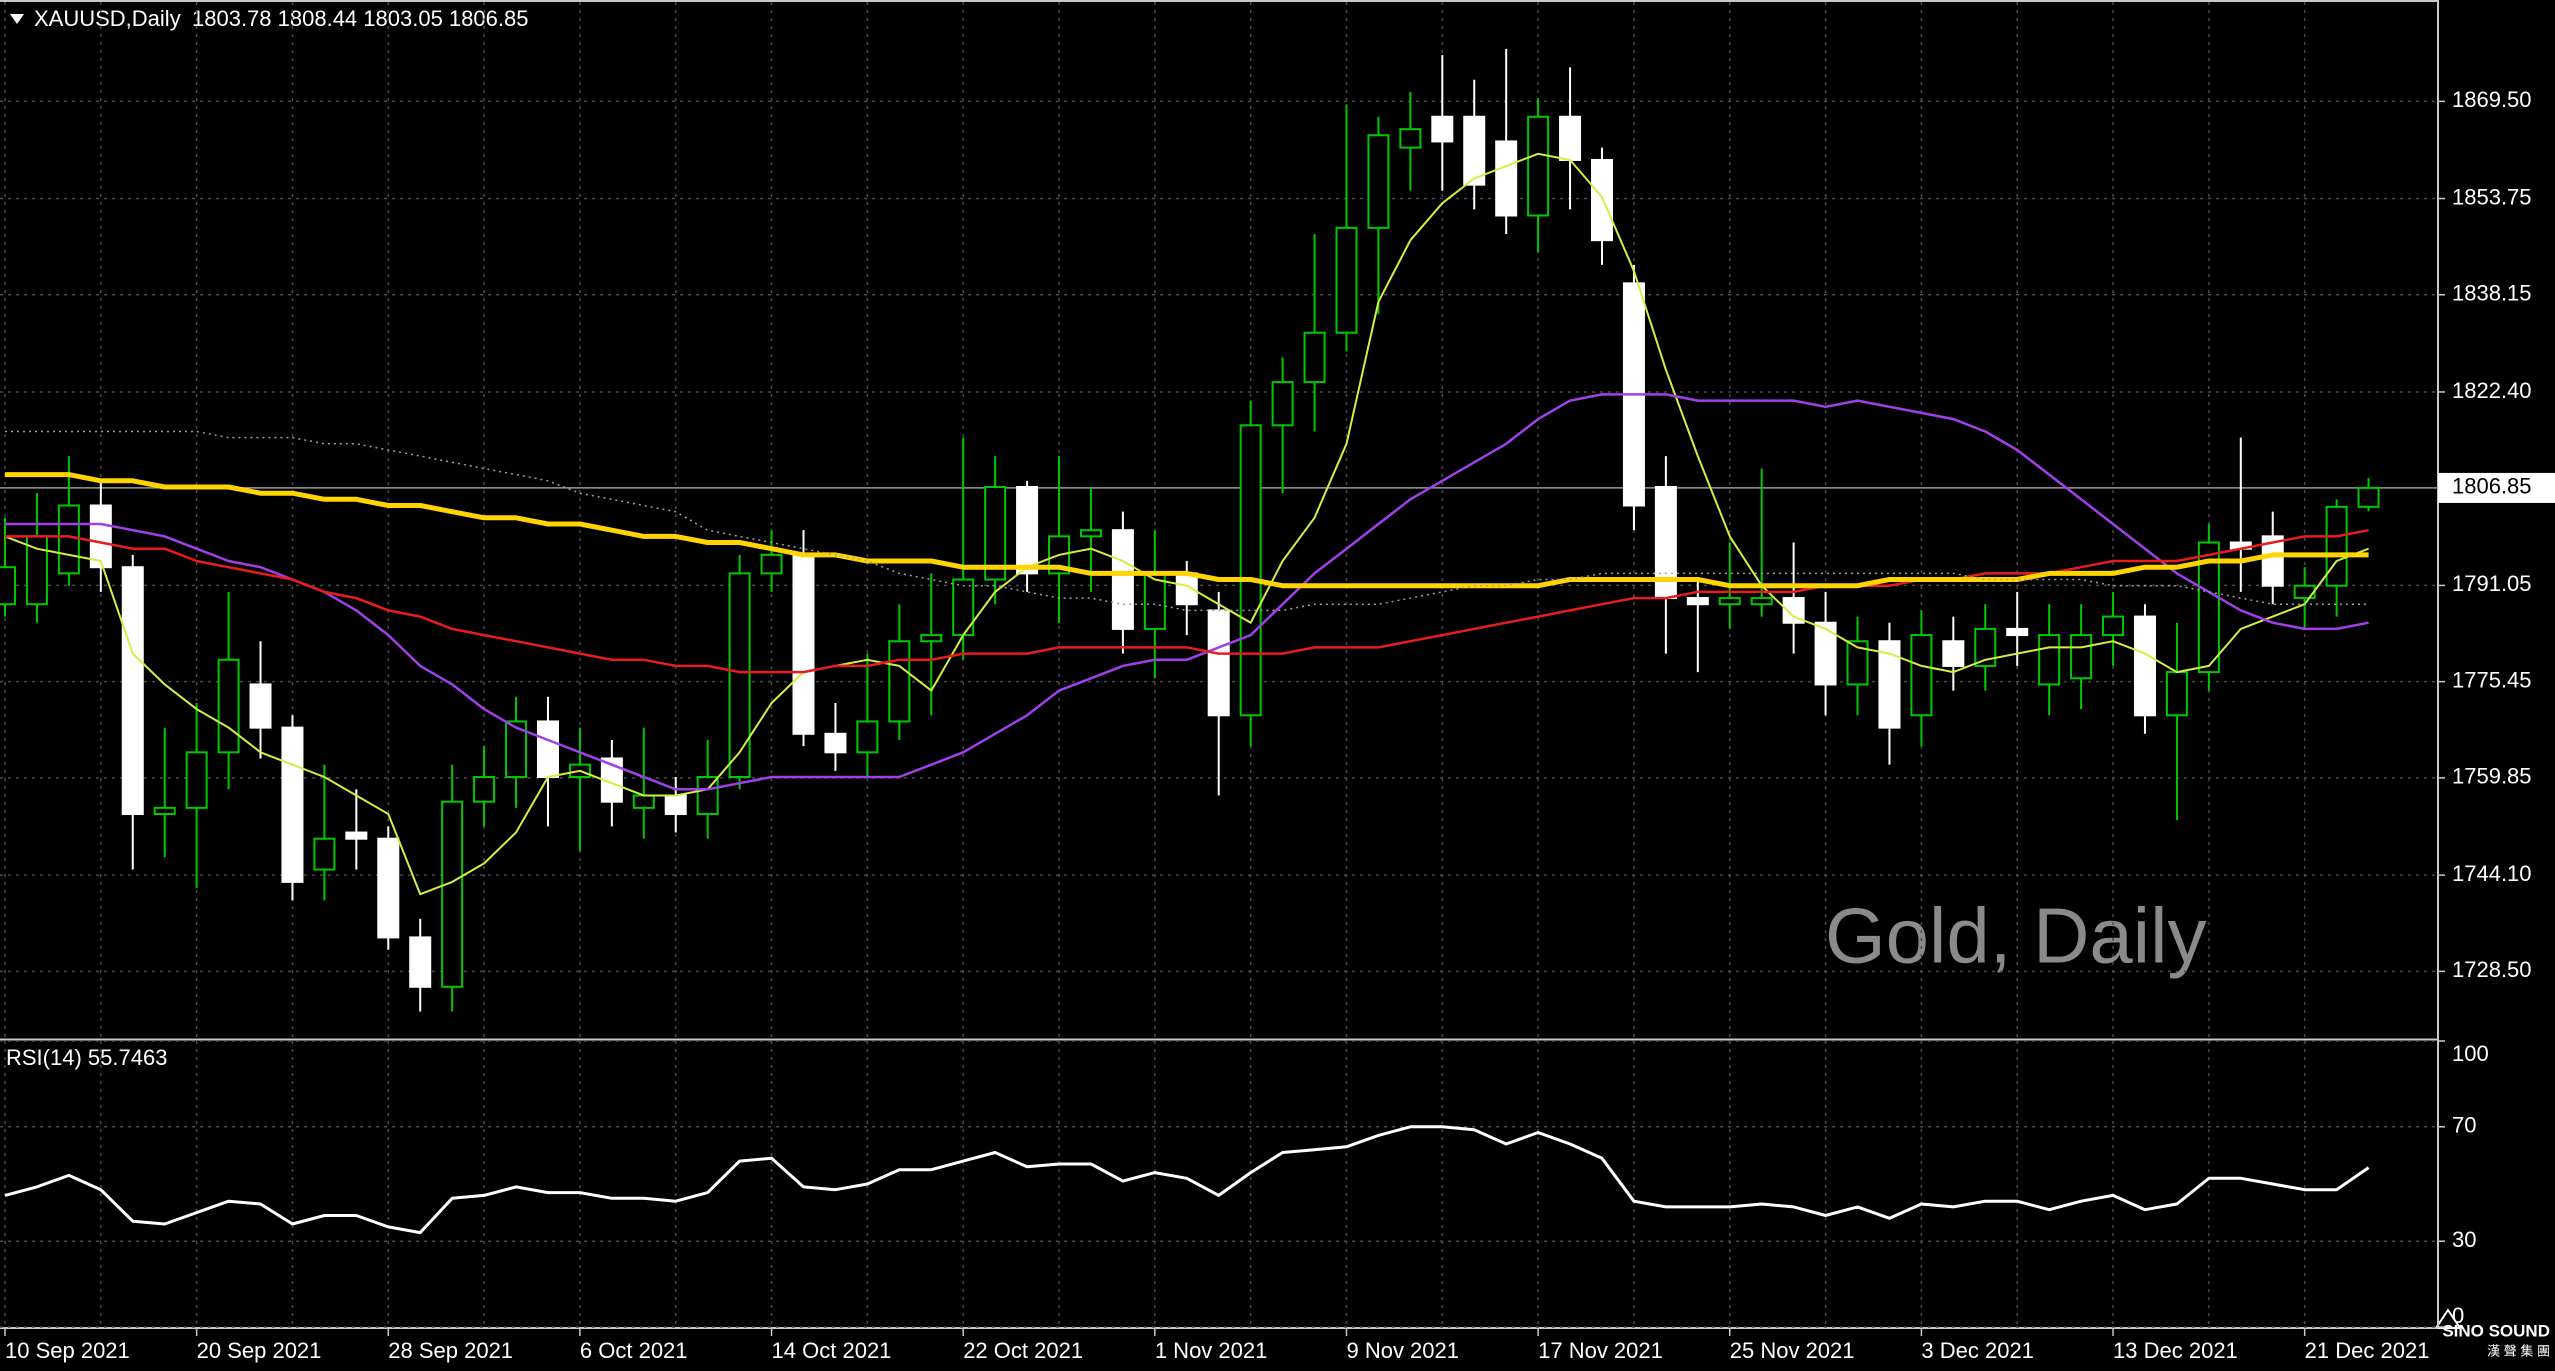 This screenshot has width=2555, height=1371. Describe the element at coordinates (2464, 1125) in the screenshot. I see `y-tick-label: 70` at that location.